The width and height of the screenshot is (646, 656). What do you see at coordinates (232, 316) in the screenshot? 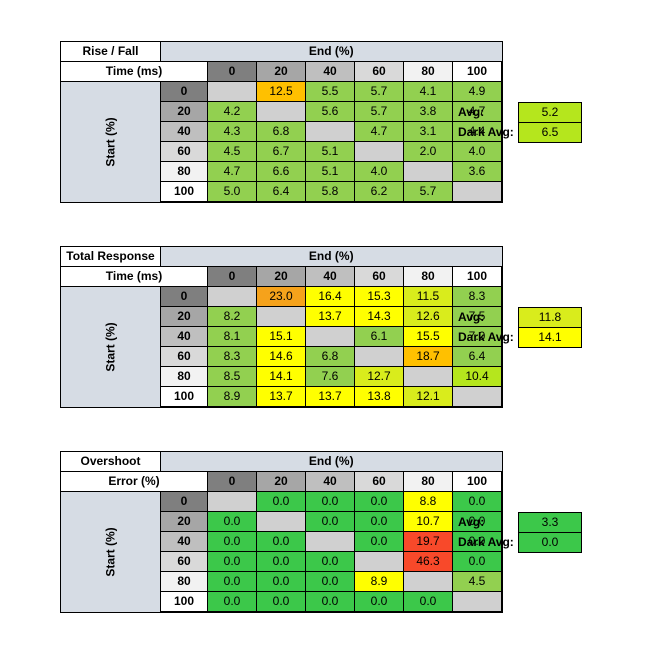
I see `heatmap-cell: 8.2` at bounding box center [232, 316].